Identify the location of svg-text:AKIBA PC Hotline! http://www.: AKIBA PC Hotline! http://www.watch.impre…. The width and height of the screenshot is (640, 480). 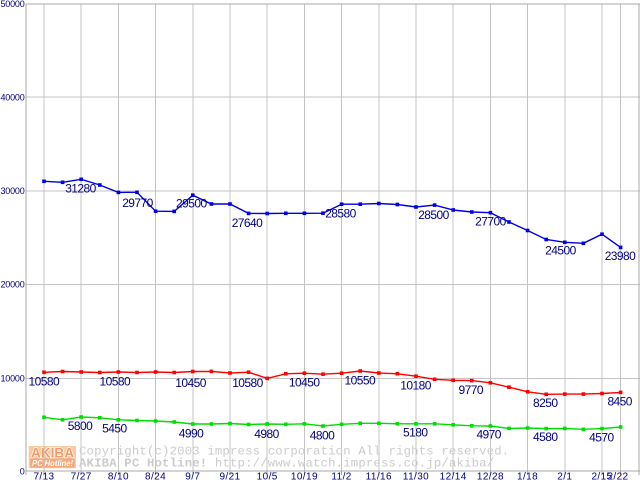
(286, 463).